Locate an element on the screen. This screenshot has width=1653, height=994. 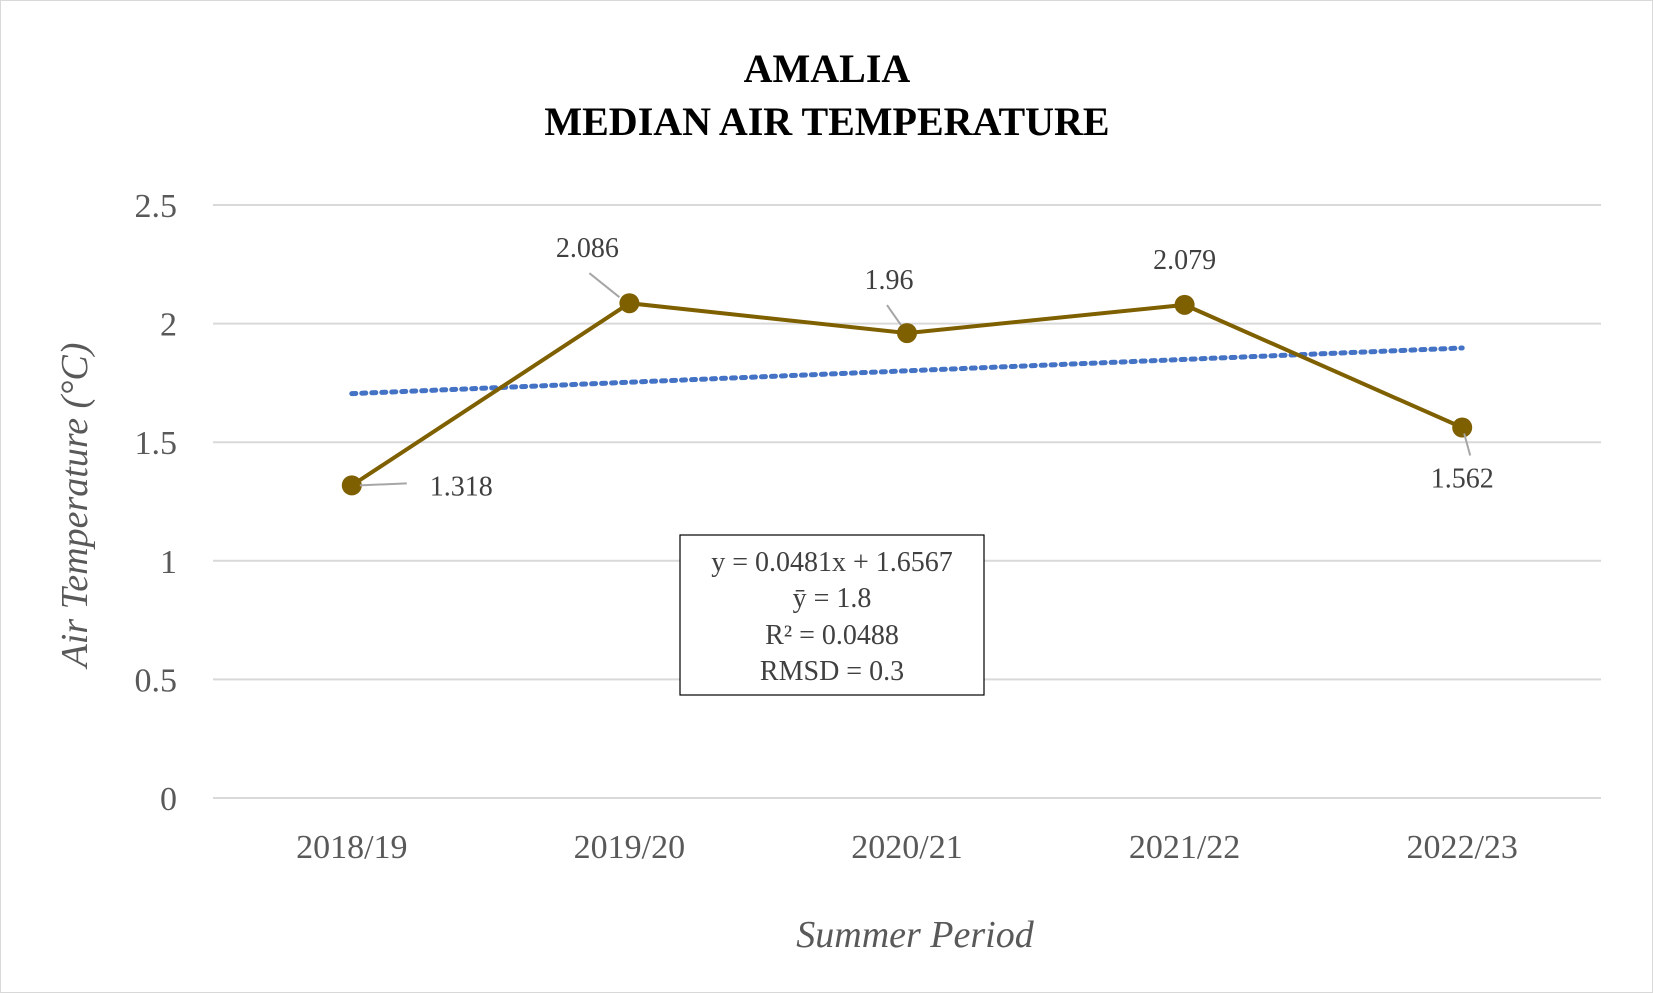
y-tick-label-2: 1 is located at coordinates (168, 562).